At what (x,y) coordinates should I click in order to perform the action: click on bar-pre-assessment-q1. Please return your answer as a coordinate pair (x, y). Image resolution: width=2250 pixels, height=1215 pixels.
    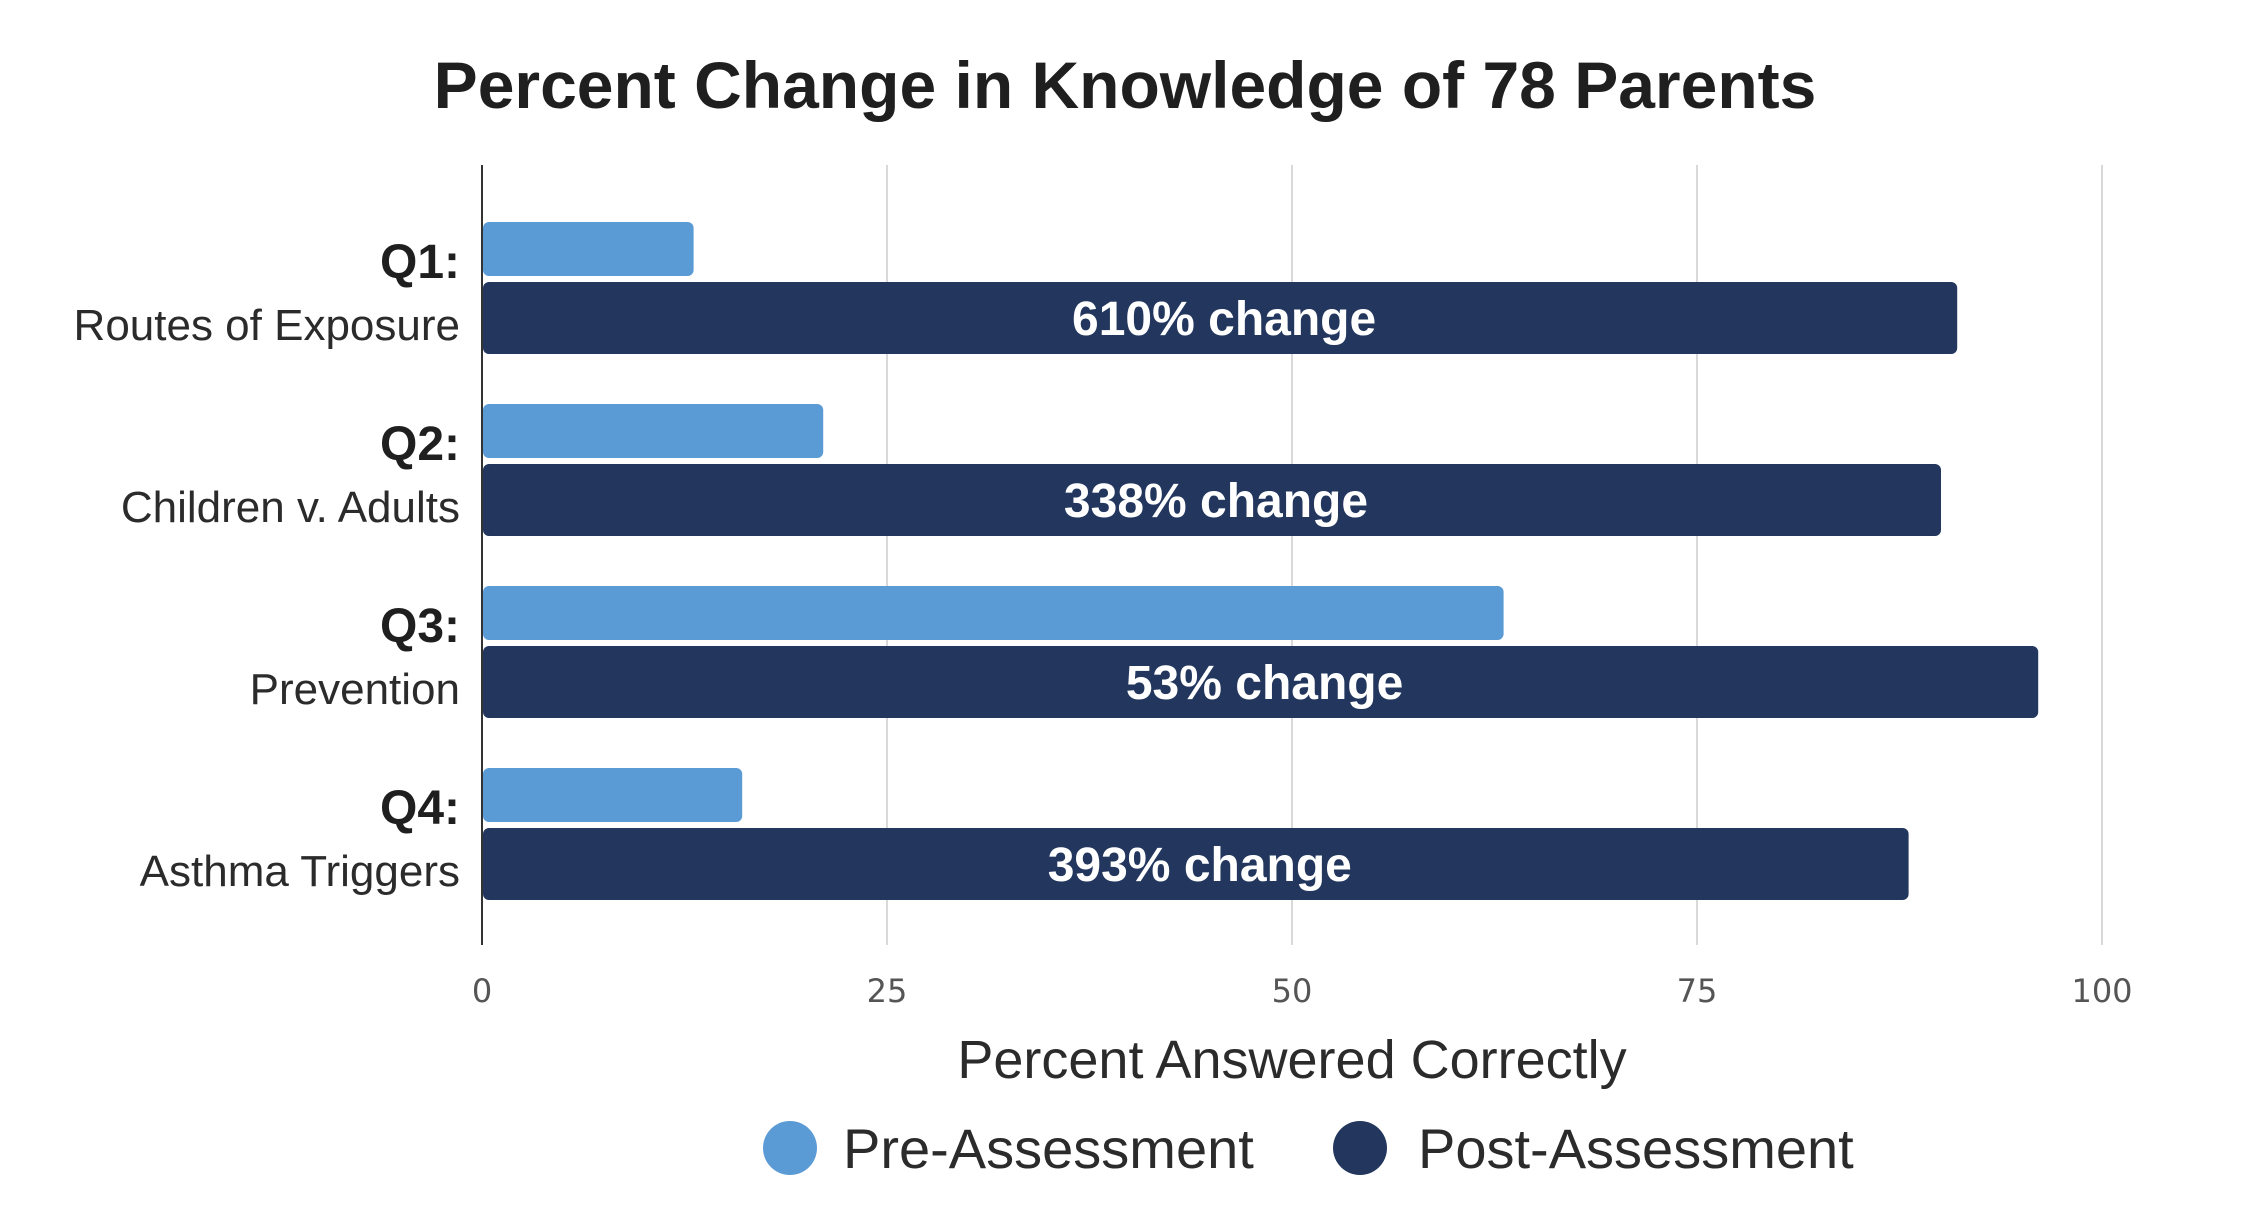
    Looking at the image, I should click on (588, 249).